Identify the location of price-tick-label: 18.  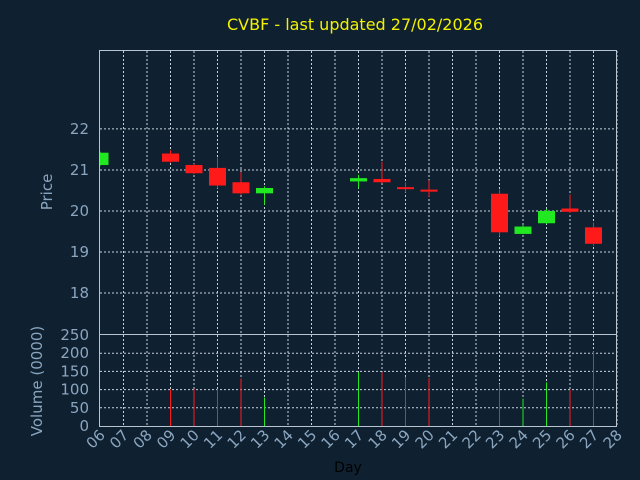
(79, 293).